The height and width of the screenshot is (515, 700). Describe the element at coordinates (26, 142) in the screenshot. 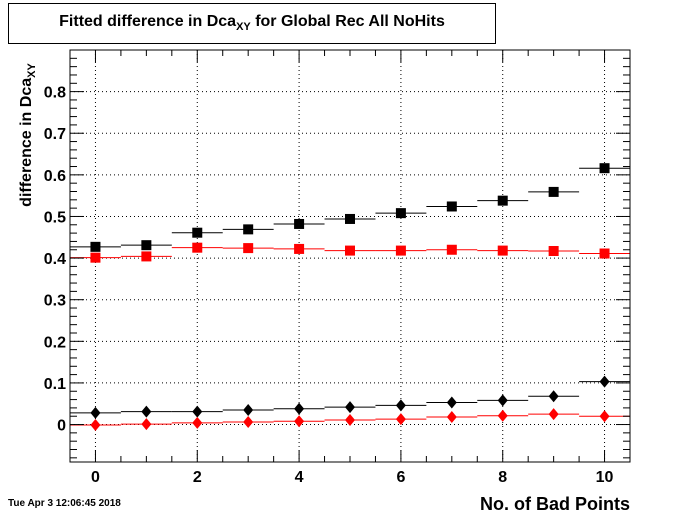

I see `y-axis-label-prefix: difference in Dca` at that location.